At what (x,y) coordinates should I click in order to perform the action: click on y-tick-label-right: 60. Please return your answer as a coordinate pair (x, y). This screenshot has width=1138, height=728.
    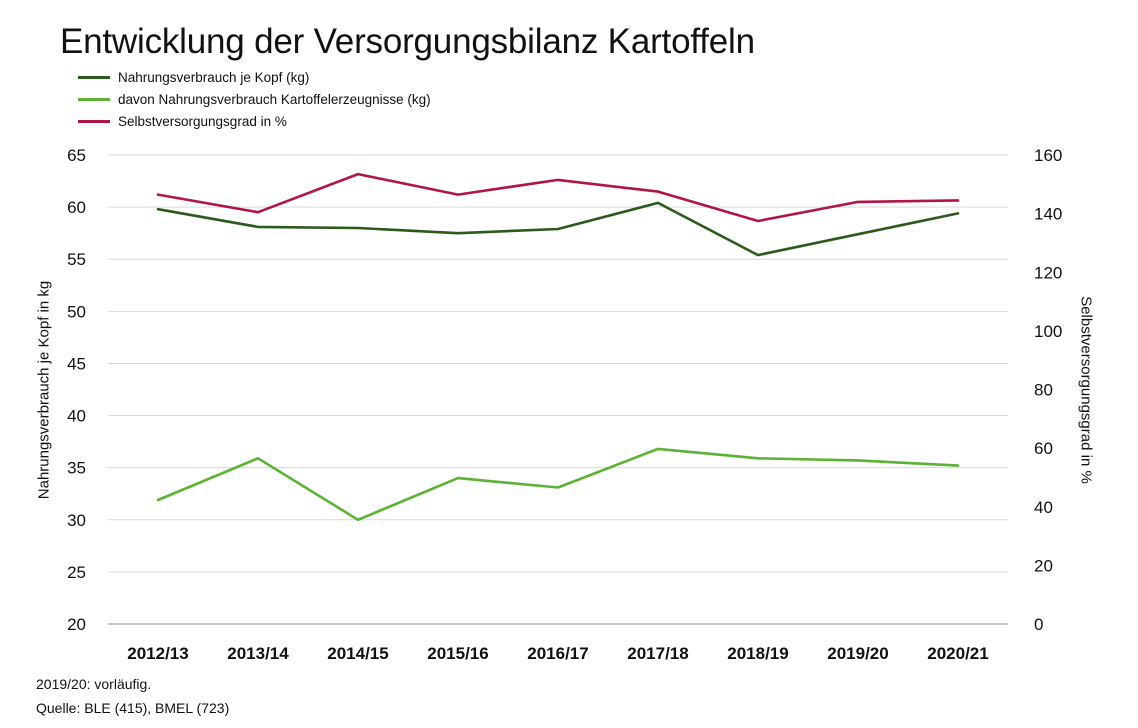
    Looking at the image, I should click on (1043, 448).